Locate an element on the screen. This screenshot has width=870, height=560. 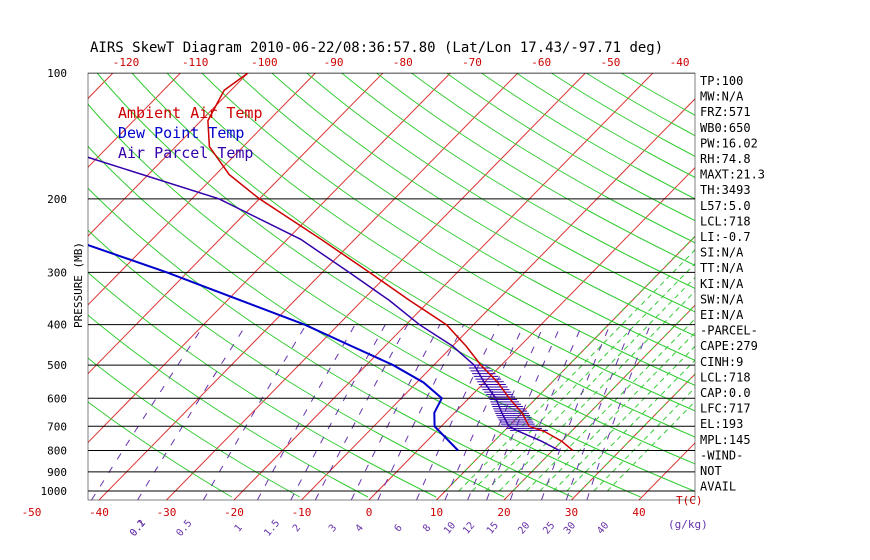
index-value: MW:N/A is located at coordinates (722, 97).